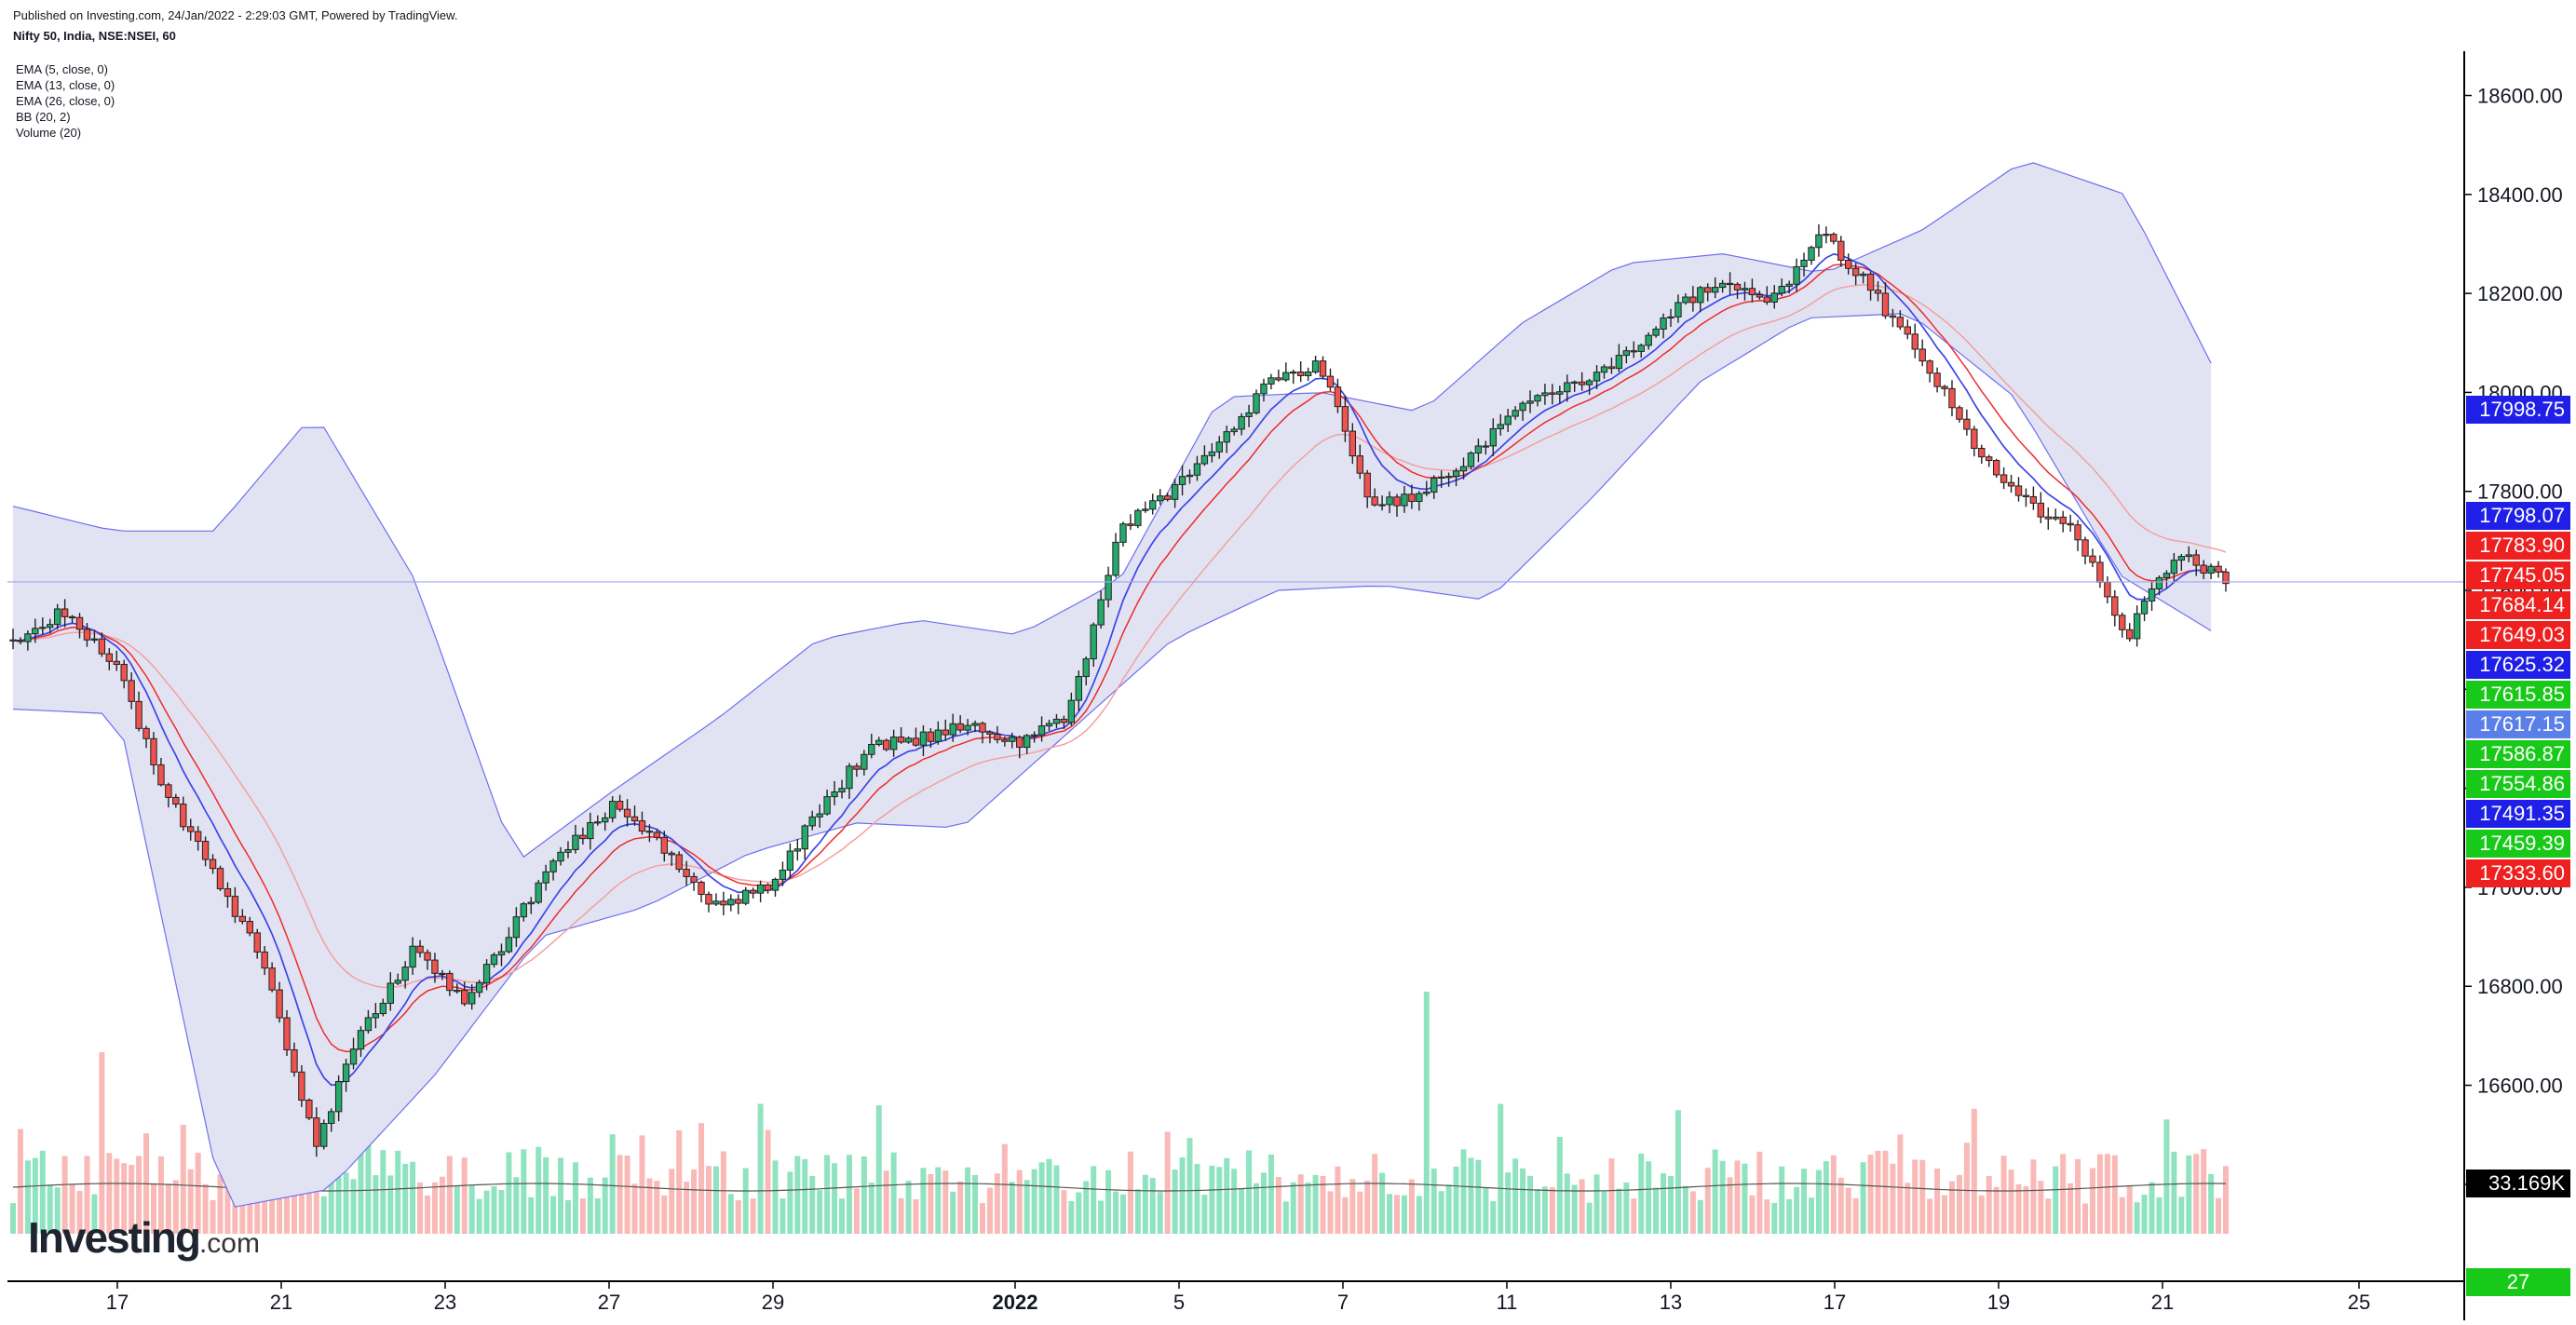 The image size is (2576, 1325). What do you see at coordinates (609, 1302) in the screenshot?
I see `time-tick-label: 27` at bounding box center [609, 1302].